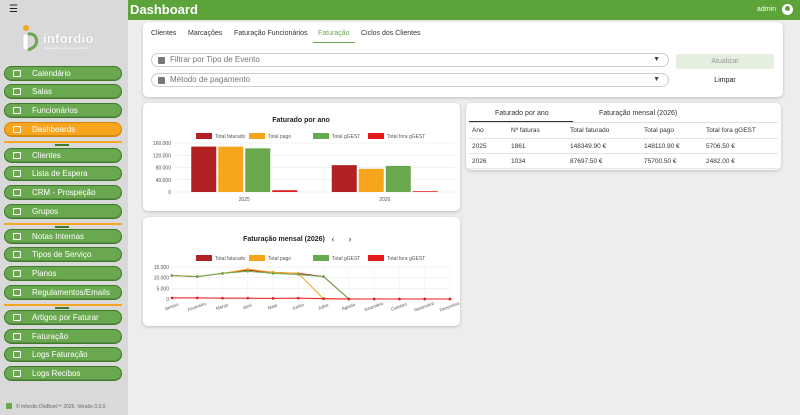 The image size is (800, 415). What do you see at coordinates (164, 9) in the screenshot?
I see `page-title: Dashboard` at bounding box center [164, 9].